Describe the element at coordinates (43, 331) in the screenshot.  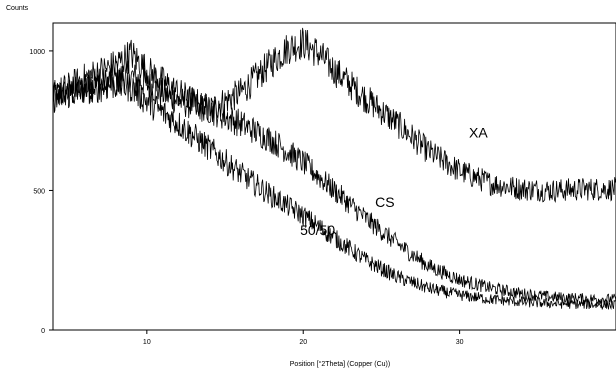
I see `y-tick-label: 0` at that location.